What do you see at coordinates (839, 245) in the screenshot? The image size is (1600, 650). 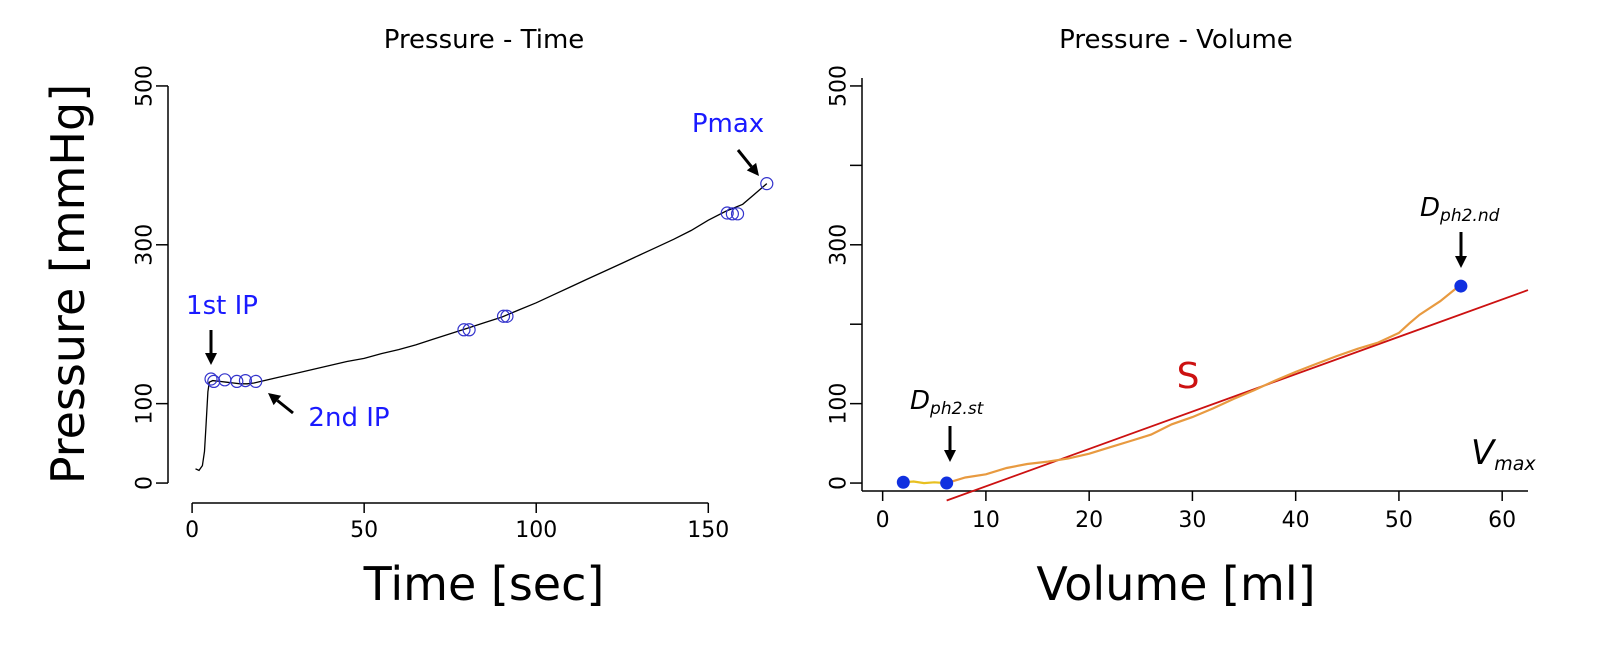 I see `right-y-tick-label: 300` at bounding box center [839, 245].